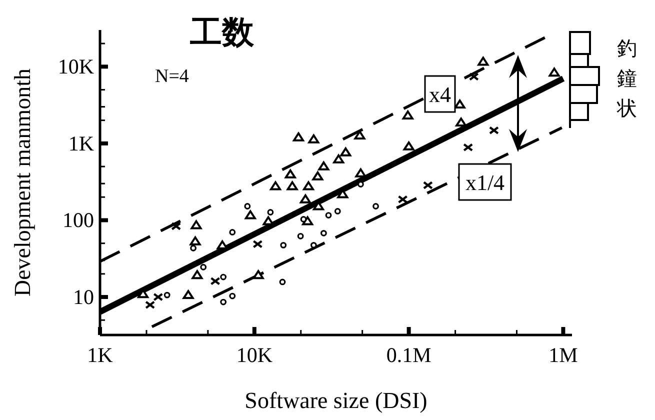 This screenshot has height=420, width=655. I want to click on x-tick-label: 10K, so click(254, 355).